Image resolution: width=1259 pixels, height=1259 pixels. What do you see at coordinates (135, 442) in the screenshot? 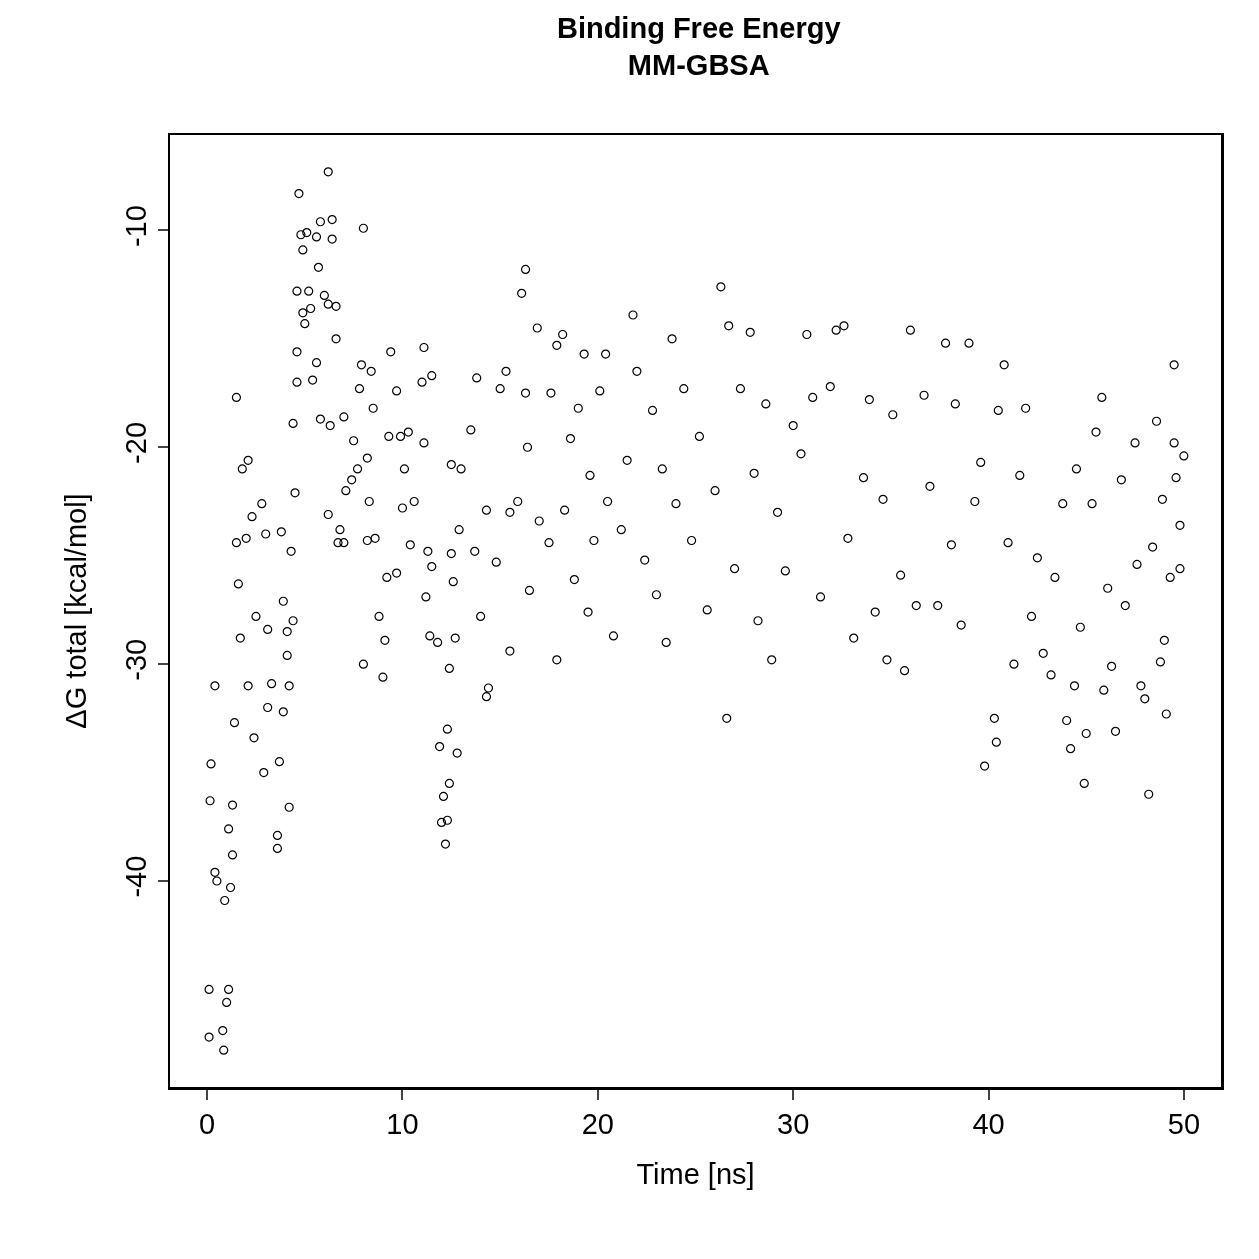
I see `y-tick-label: -20` at bounding box center [135, 442].